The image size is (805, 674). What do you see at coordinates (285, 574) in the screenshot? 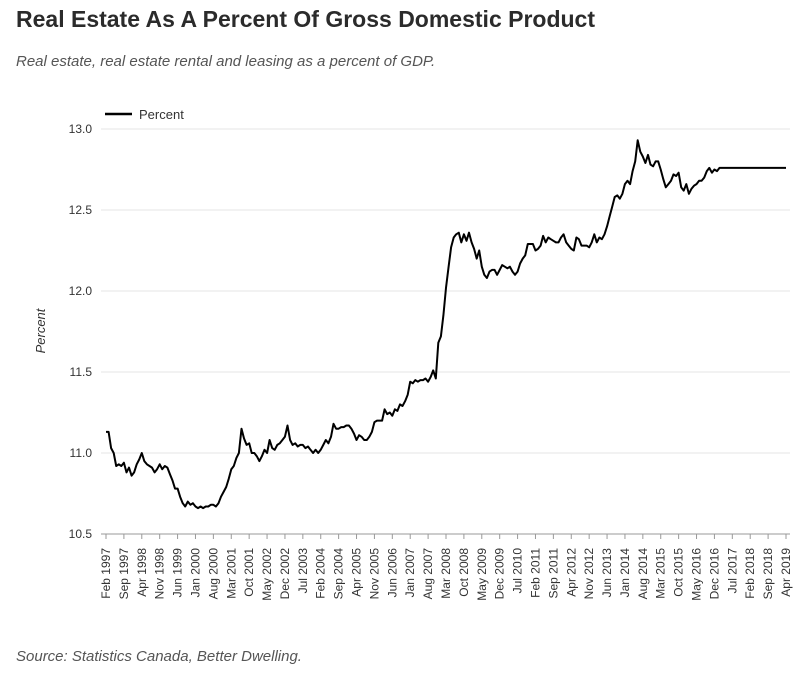
I see `x-tick-label: Dec 2002` at bounding box center [285, 574].